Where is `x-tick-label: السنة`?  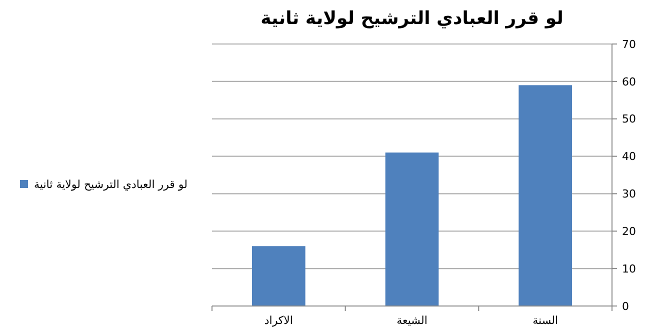 x-tick-label: السنة is located at coordinates (545, 320).